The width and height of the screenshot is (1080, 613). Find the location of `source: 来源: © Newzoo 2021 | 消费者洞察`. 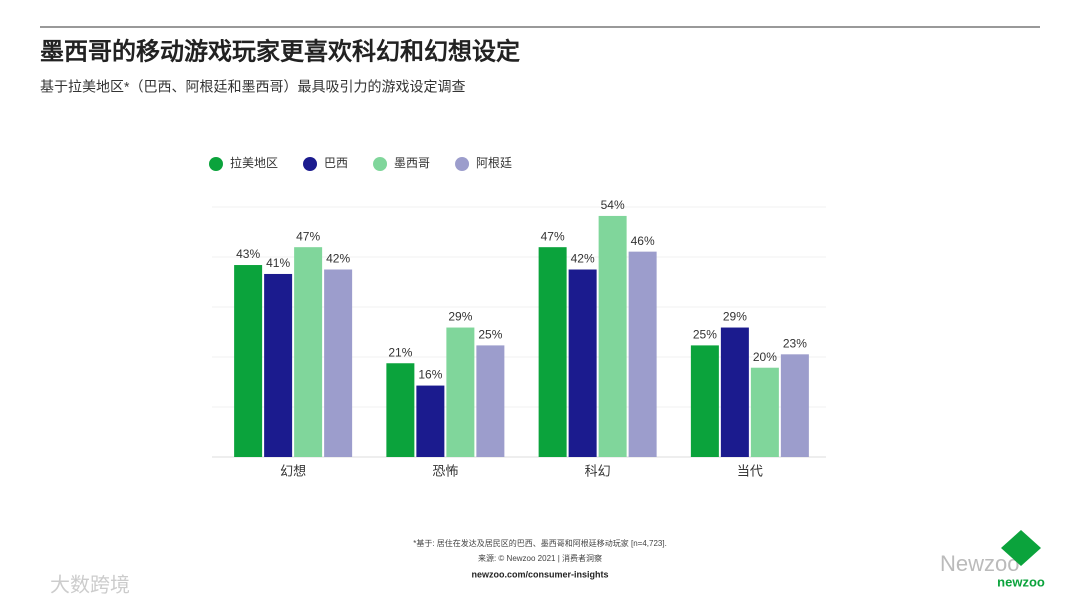

source: 来源: © Newzoo 2021 | 消费者洞察 is located at coordinates (540, 558).